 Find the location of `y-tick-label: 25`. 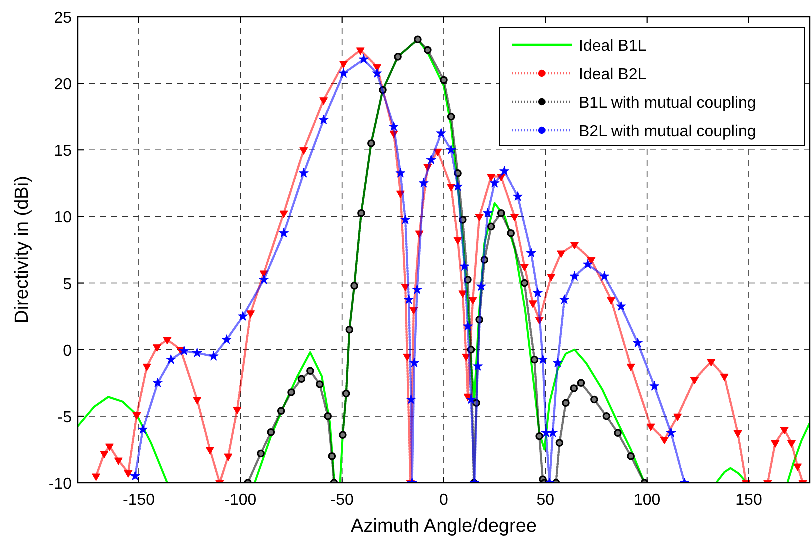

y-tick-label: 25 is located at coordinates (63, 18).